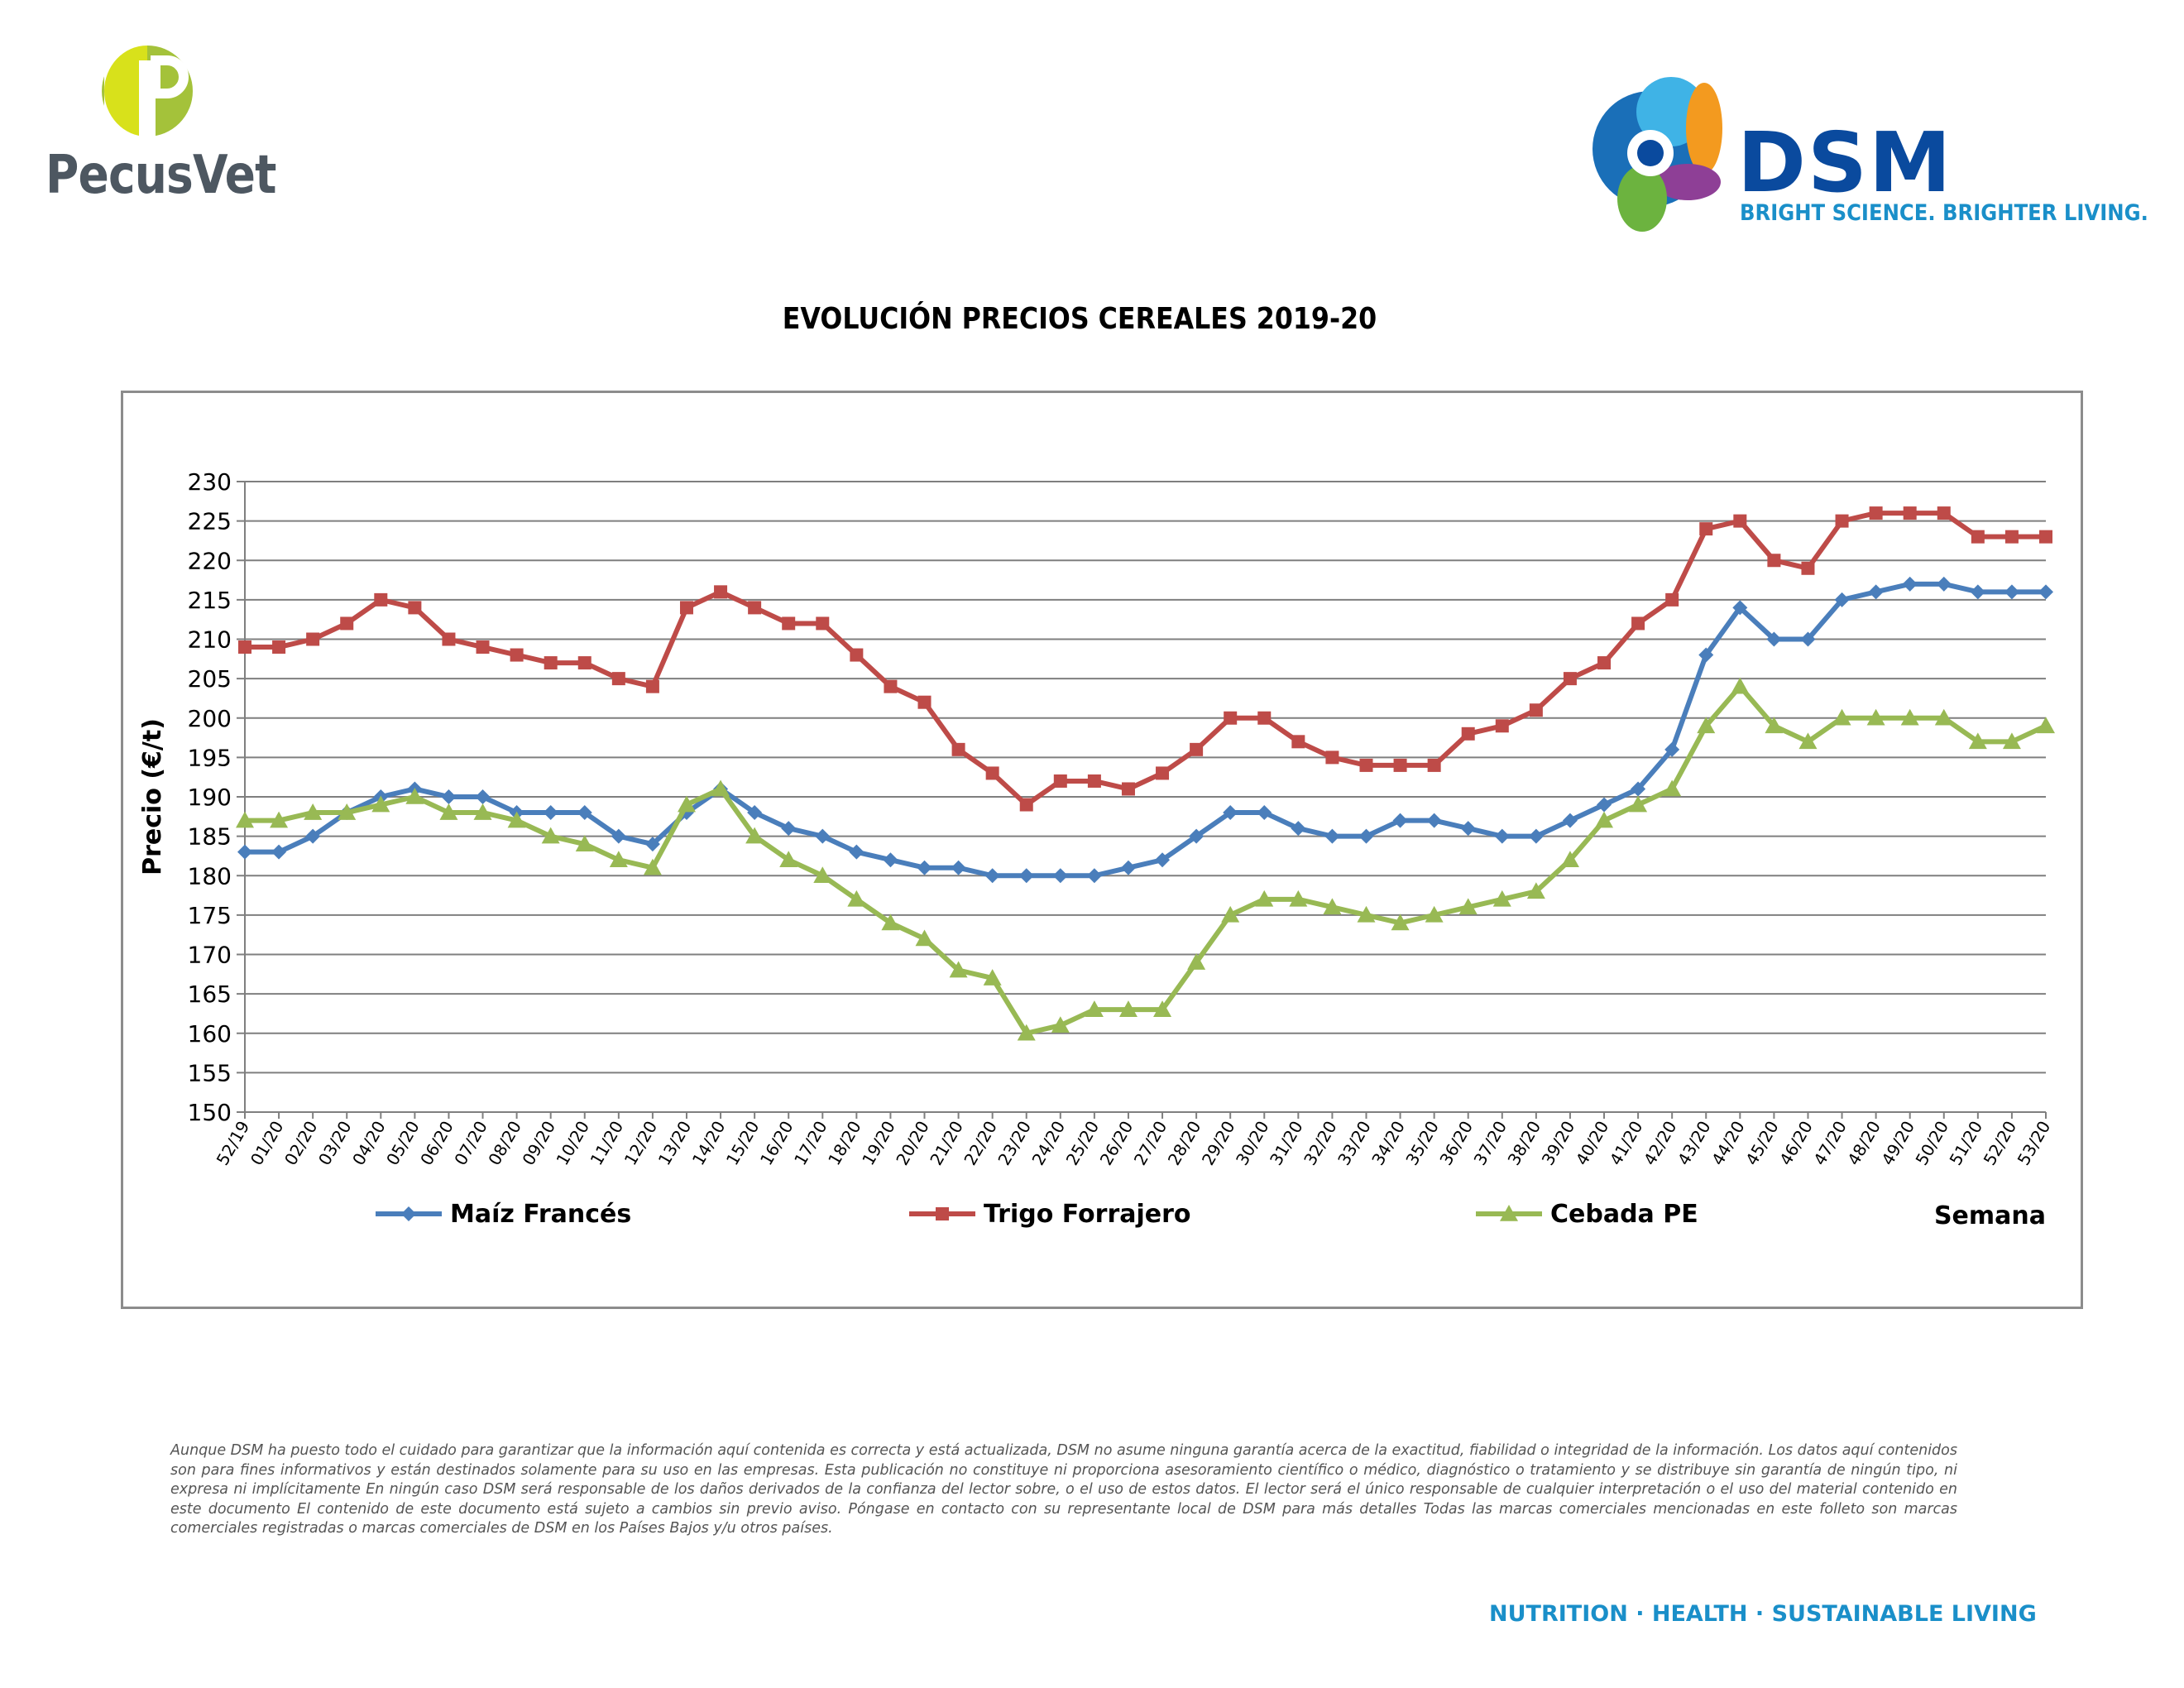  I want to click on x-tick-label: 24/20, so click(1049, 1143).